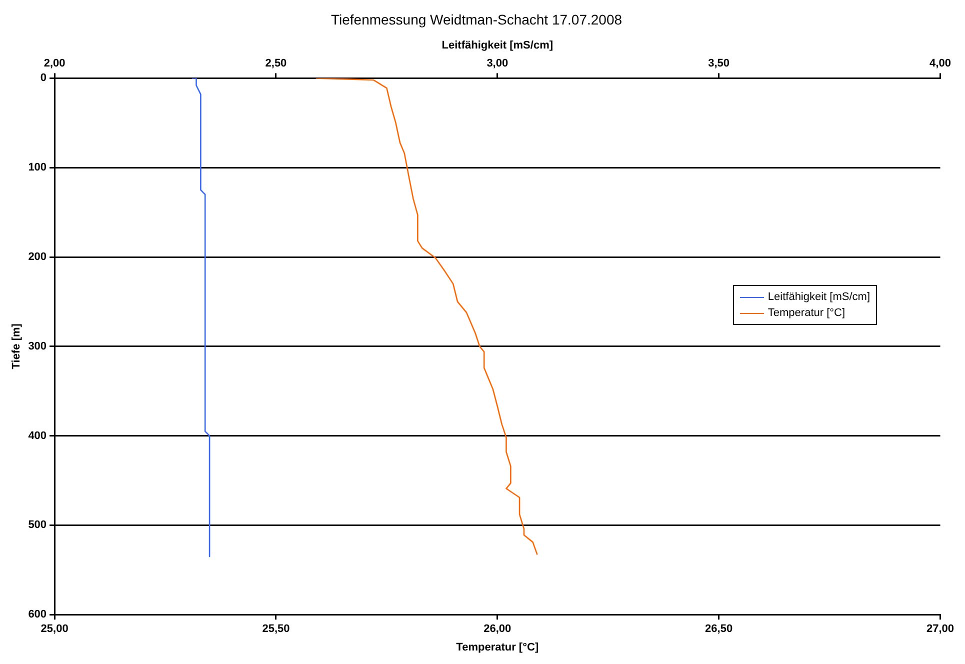 This screenshot has height=664, width=965. What do you see at coordinates (37, 614) in the screenshot?
I see `y-tick-label: 600` at bounding box center [37, 614].